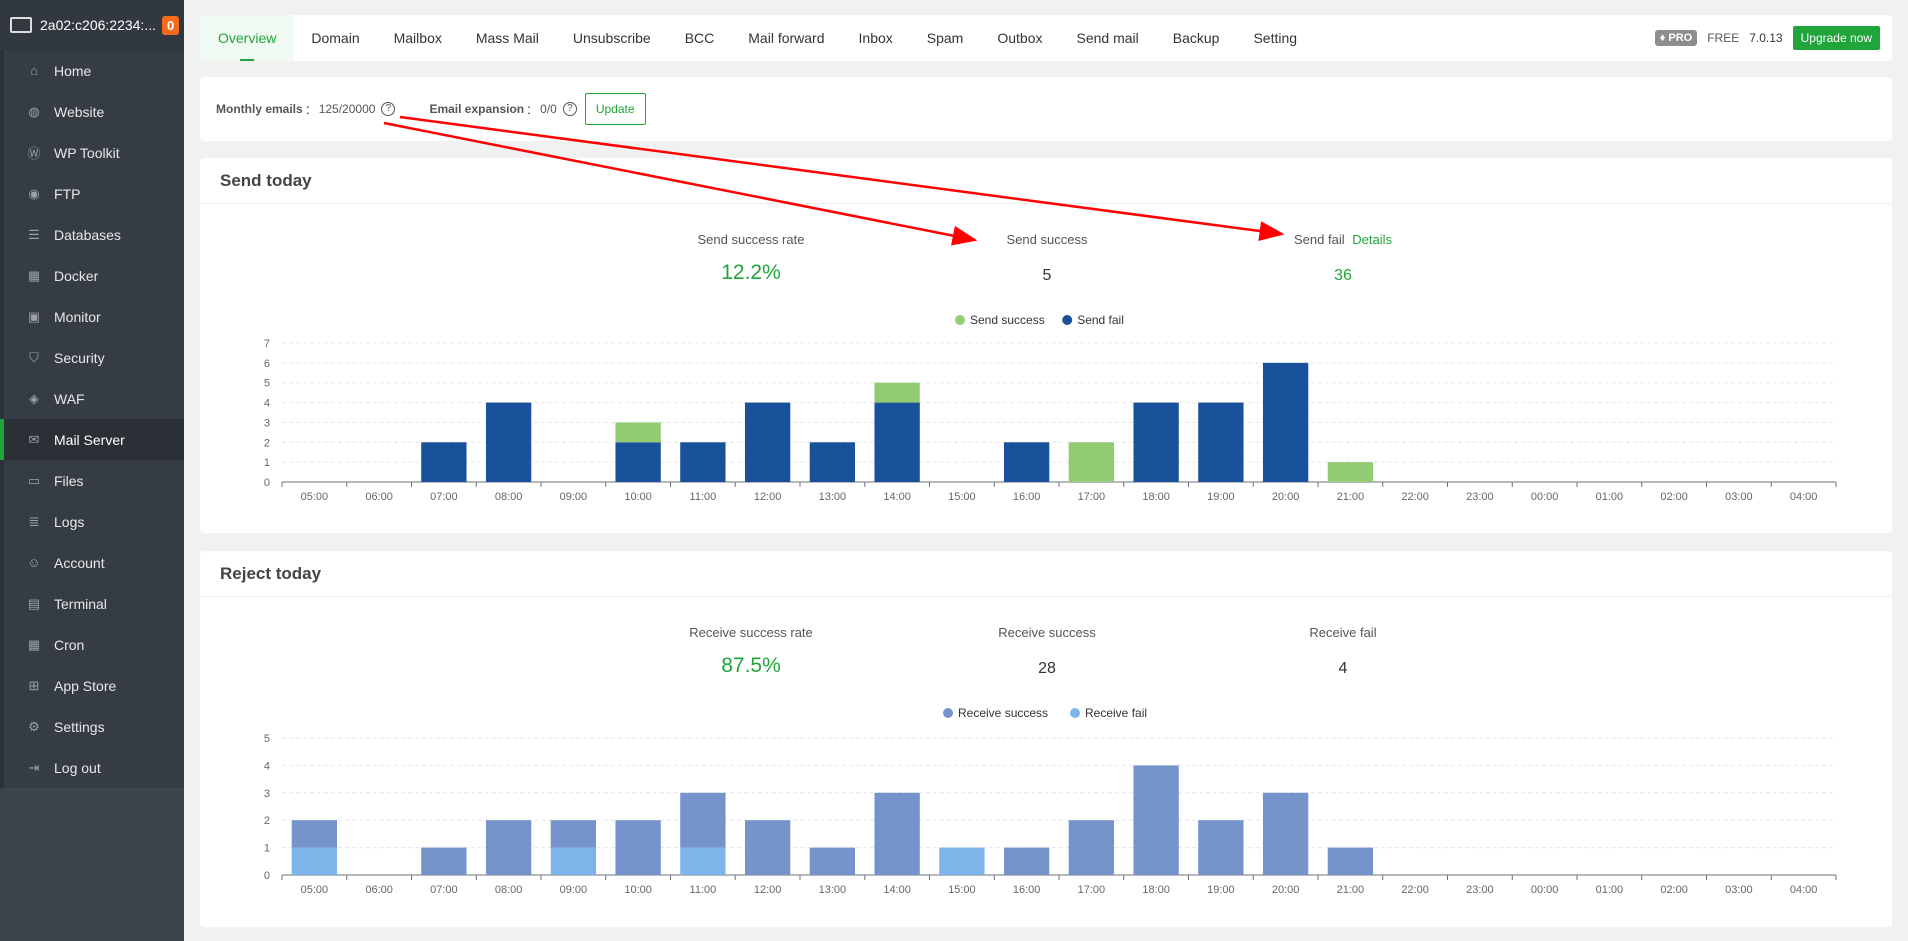 This screenshot has height=941, width=1908. What do you see at coordinates (34, 111) in the screenshot?
I see `globe-icon: ◍` at bounding box center [34, 111].